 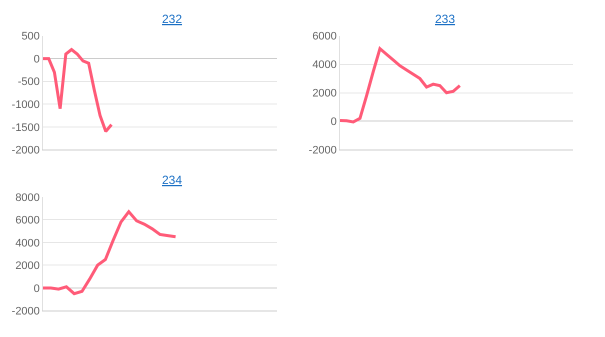 I want to click on chart-title: 234, so click(x=172, y=180).